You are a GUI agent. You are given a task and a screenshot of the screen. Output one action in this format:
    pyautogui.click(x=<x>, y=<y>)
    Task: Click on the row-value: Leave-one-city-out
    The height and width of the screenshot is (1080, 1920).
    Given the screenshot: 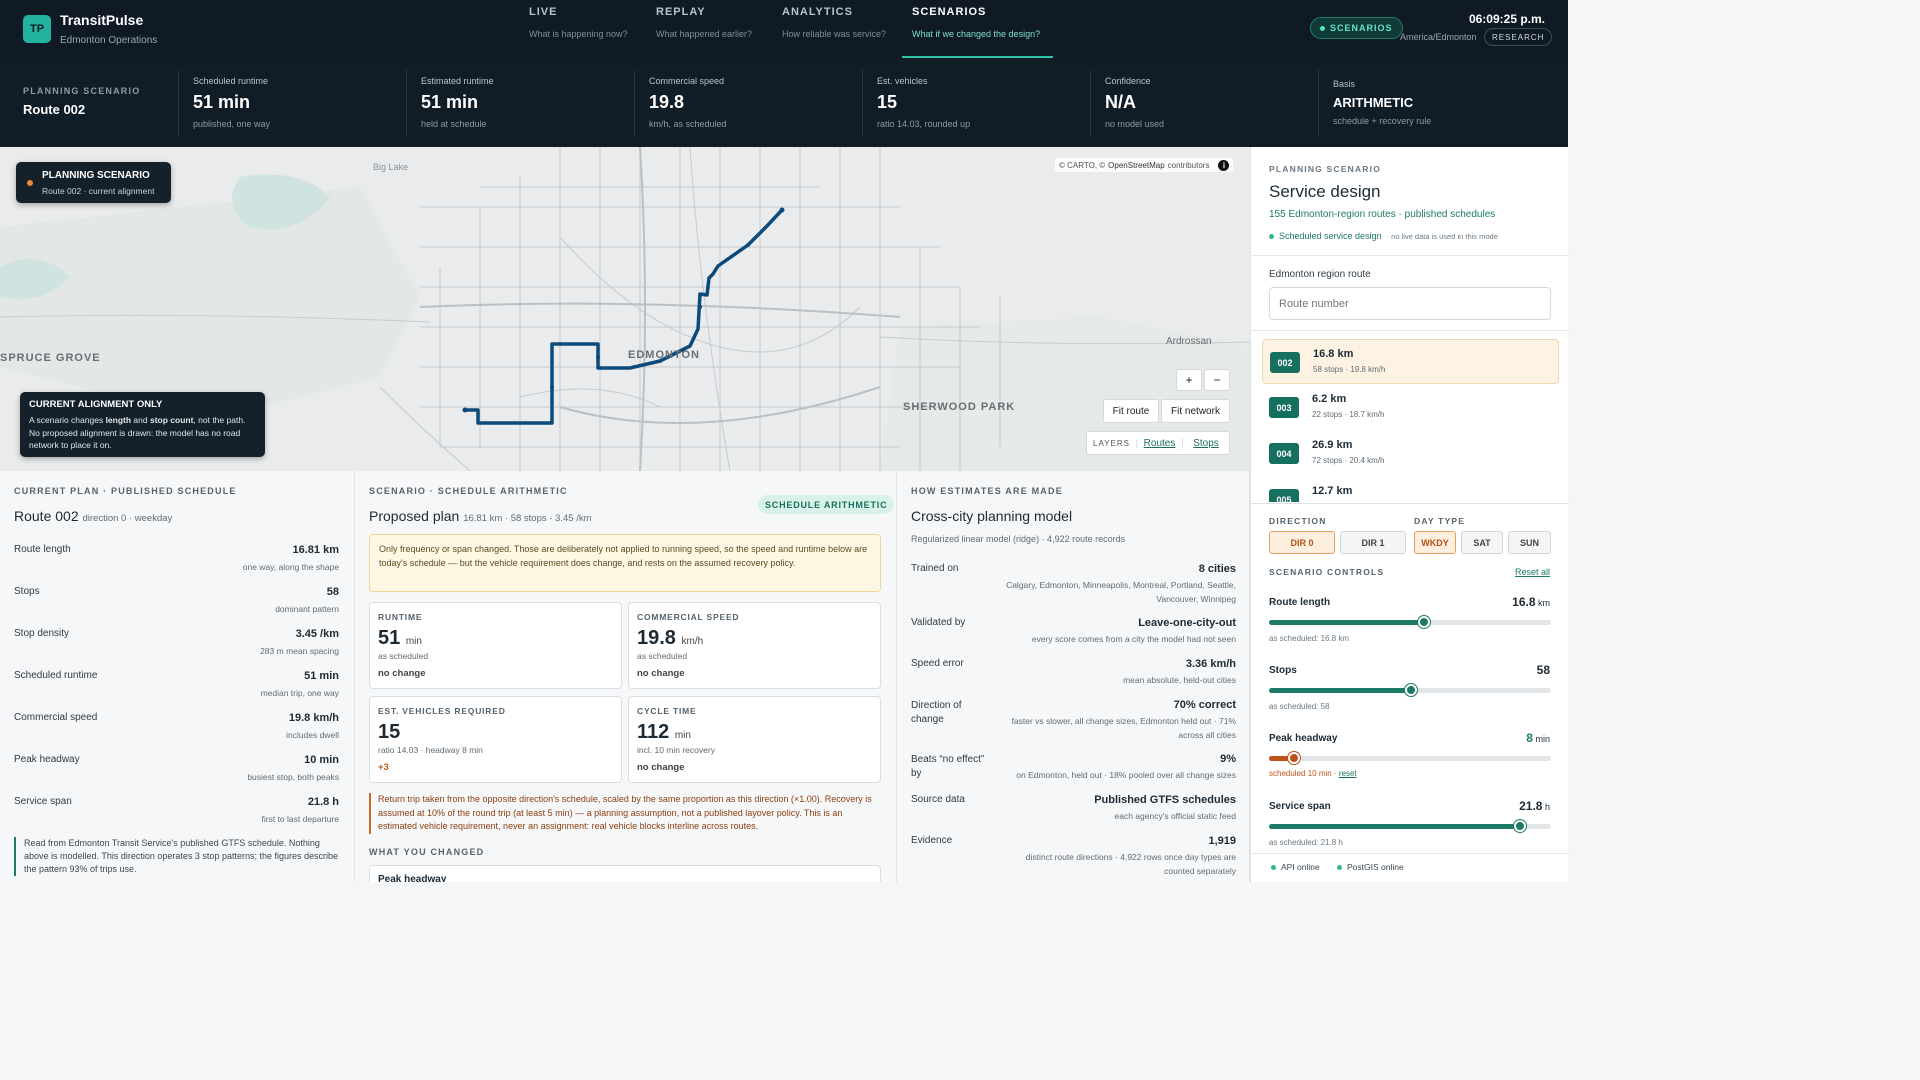 What is the action you would take?
    pyautogui.click(x=1187, y=623)
    